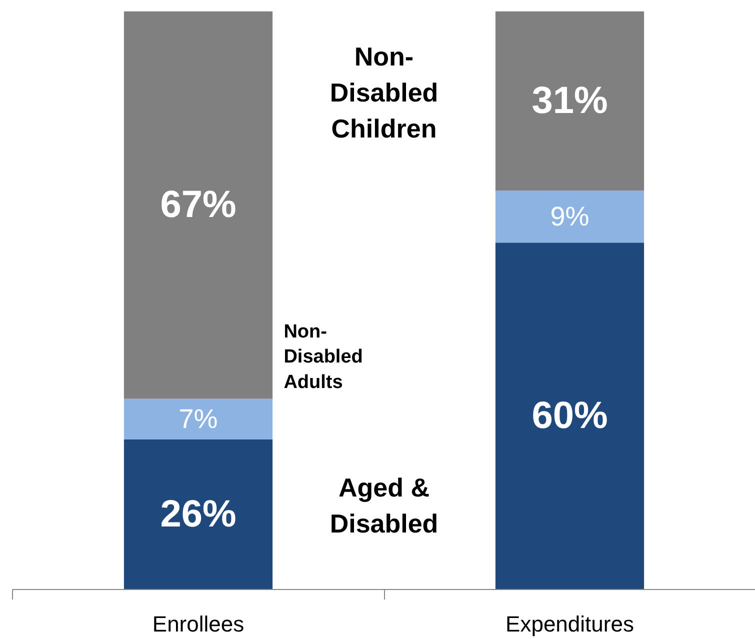 Image resolution: width=755 pixels, height=639 pixels. What do you see at coordinates (198, 624) in the screenshot?
I see `x-tick-label: Enrollees` at bounding box center [198, 624].